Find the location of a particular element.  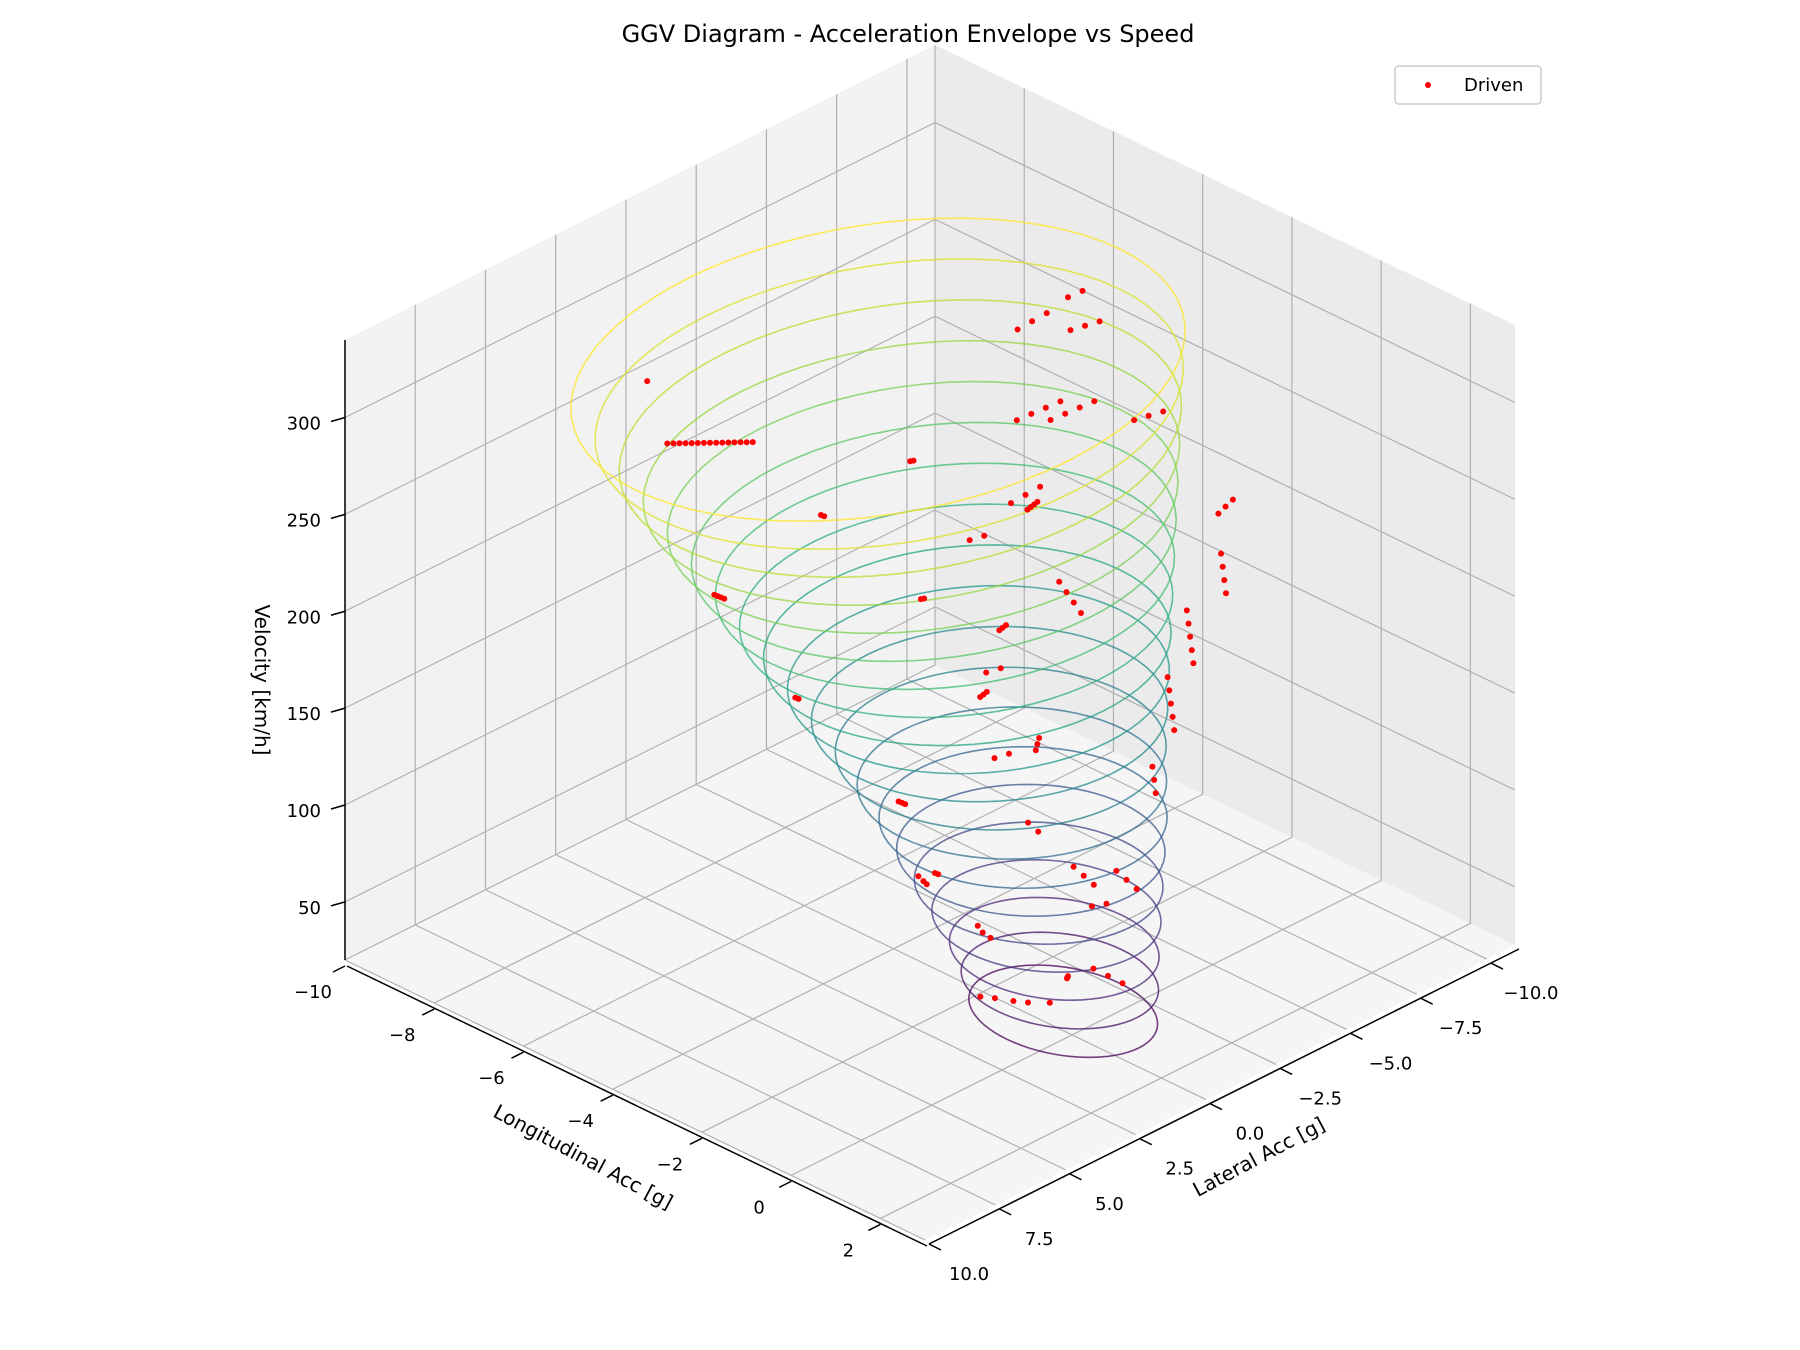

x-tick-label: −2 is located at coordinates (670, 1164).